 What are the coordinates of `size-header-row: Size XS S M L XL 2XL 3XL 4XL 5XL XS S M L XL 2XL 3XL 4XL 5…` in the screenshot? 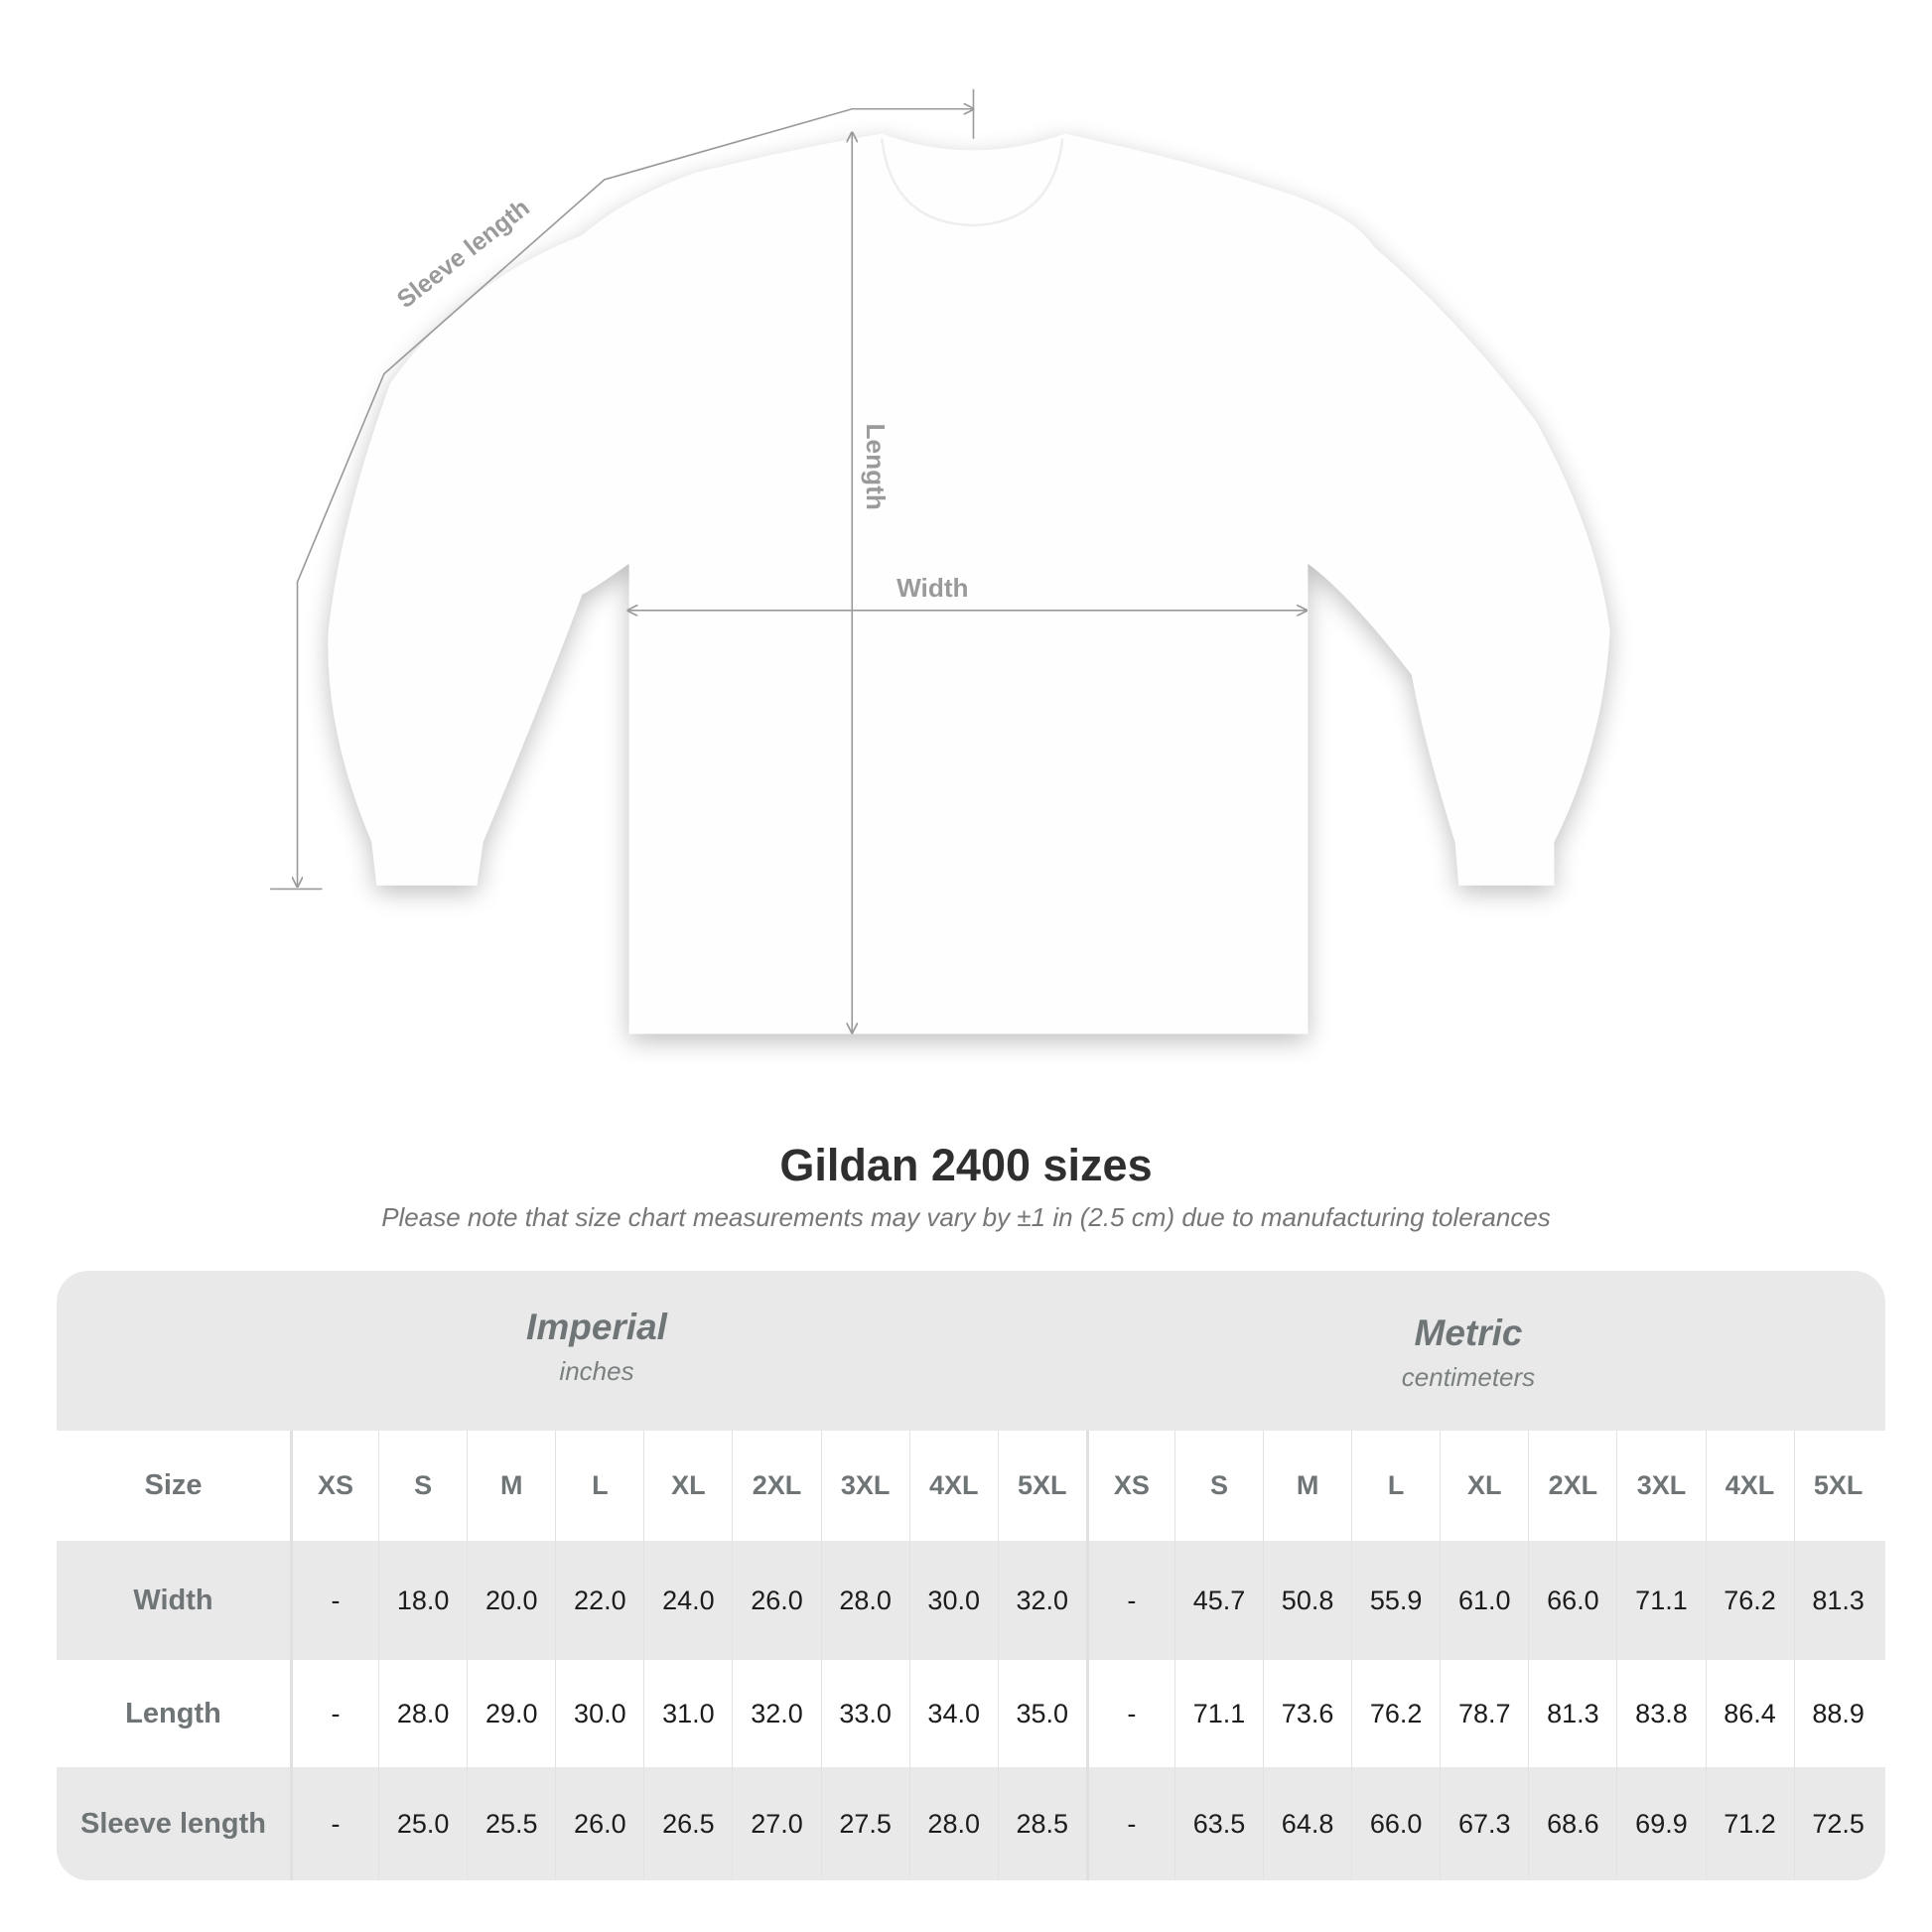 It's located at (971, 1486).